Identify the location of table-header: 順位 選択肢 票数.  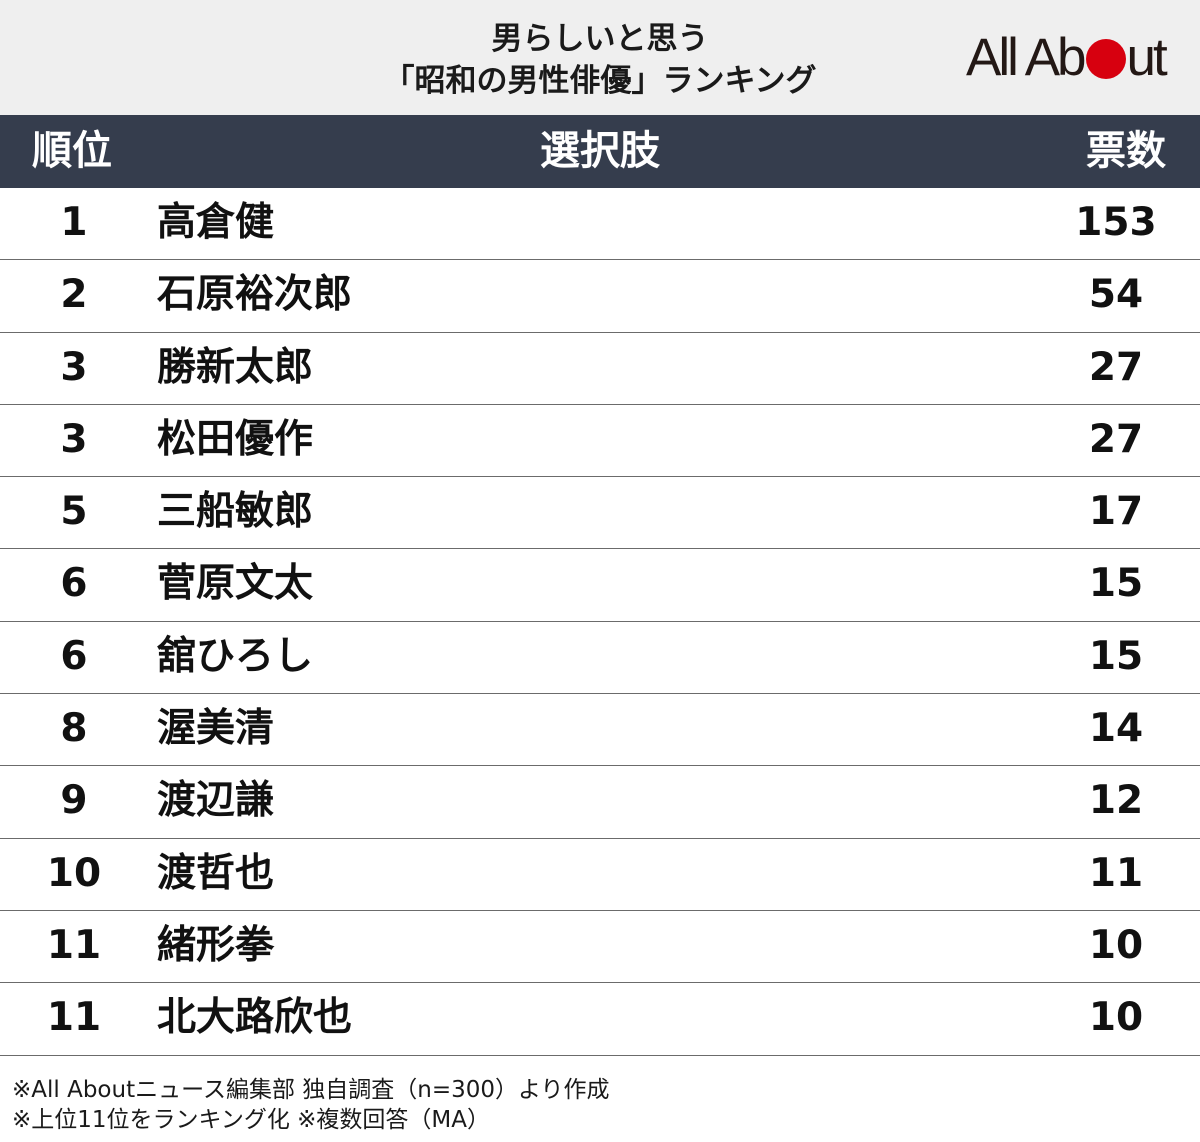
(600, 151).